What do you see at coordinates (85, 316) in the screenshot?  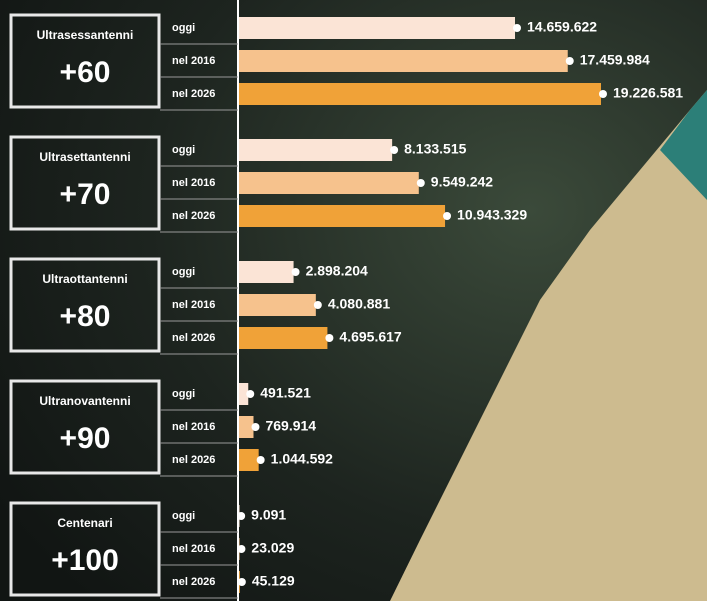 I see `group-age: +80` at bounding box center [85, 316].